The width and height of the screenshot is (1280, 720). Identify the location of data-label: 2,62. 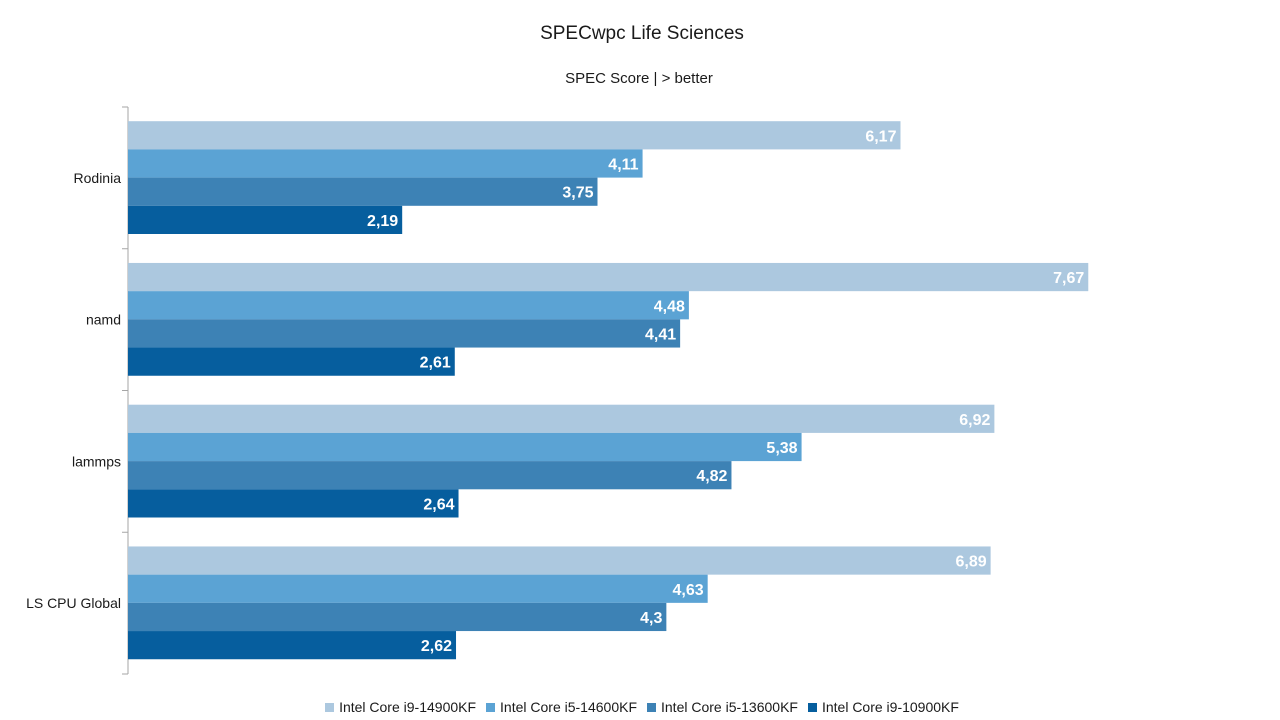
(436, 646).